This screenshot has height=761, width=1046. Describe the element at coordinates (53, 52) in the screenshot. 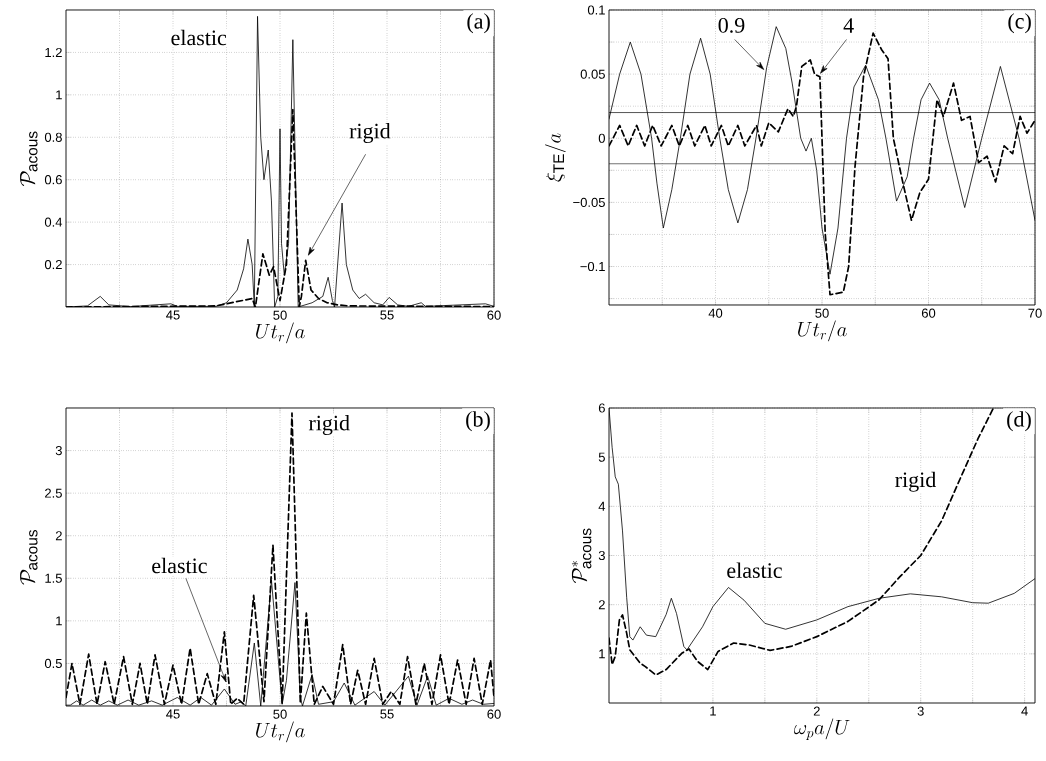

I see `y-tick-label: 1.2` at that location.